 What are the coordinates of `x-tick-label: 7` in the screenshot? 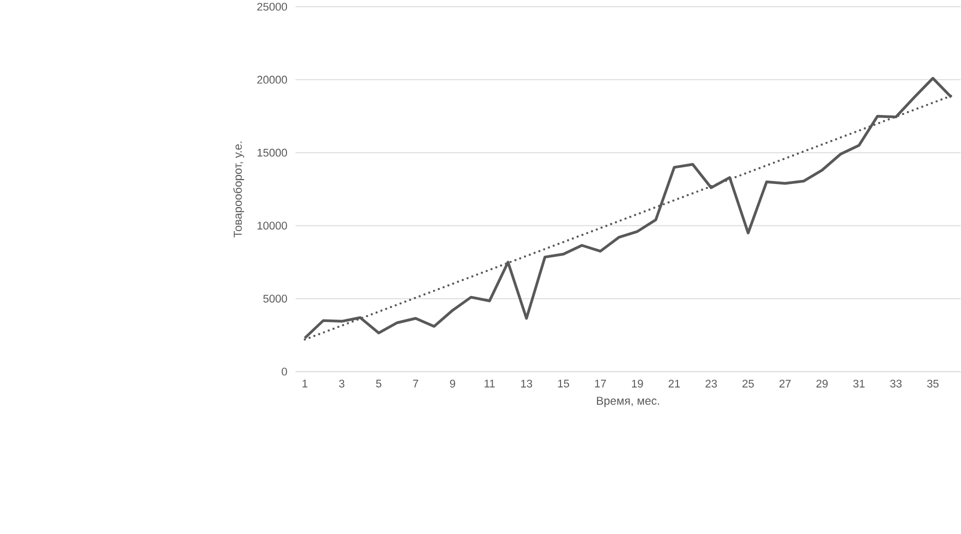 It's located at (415, 384).